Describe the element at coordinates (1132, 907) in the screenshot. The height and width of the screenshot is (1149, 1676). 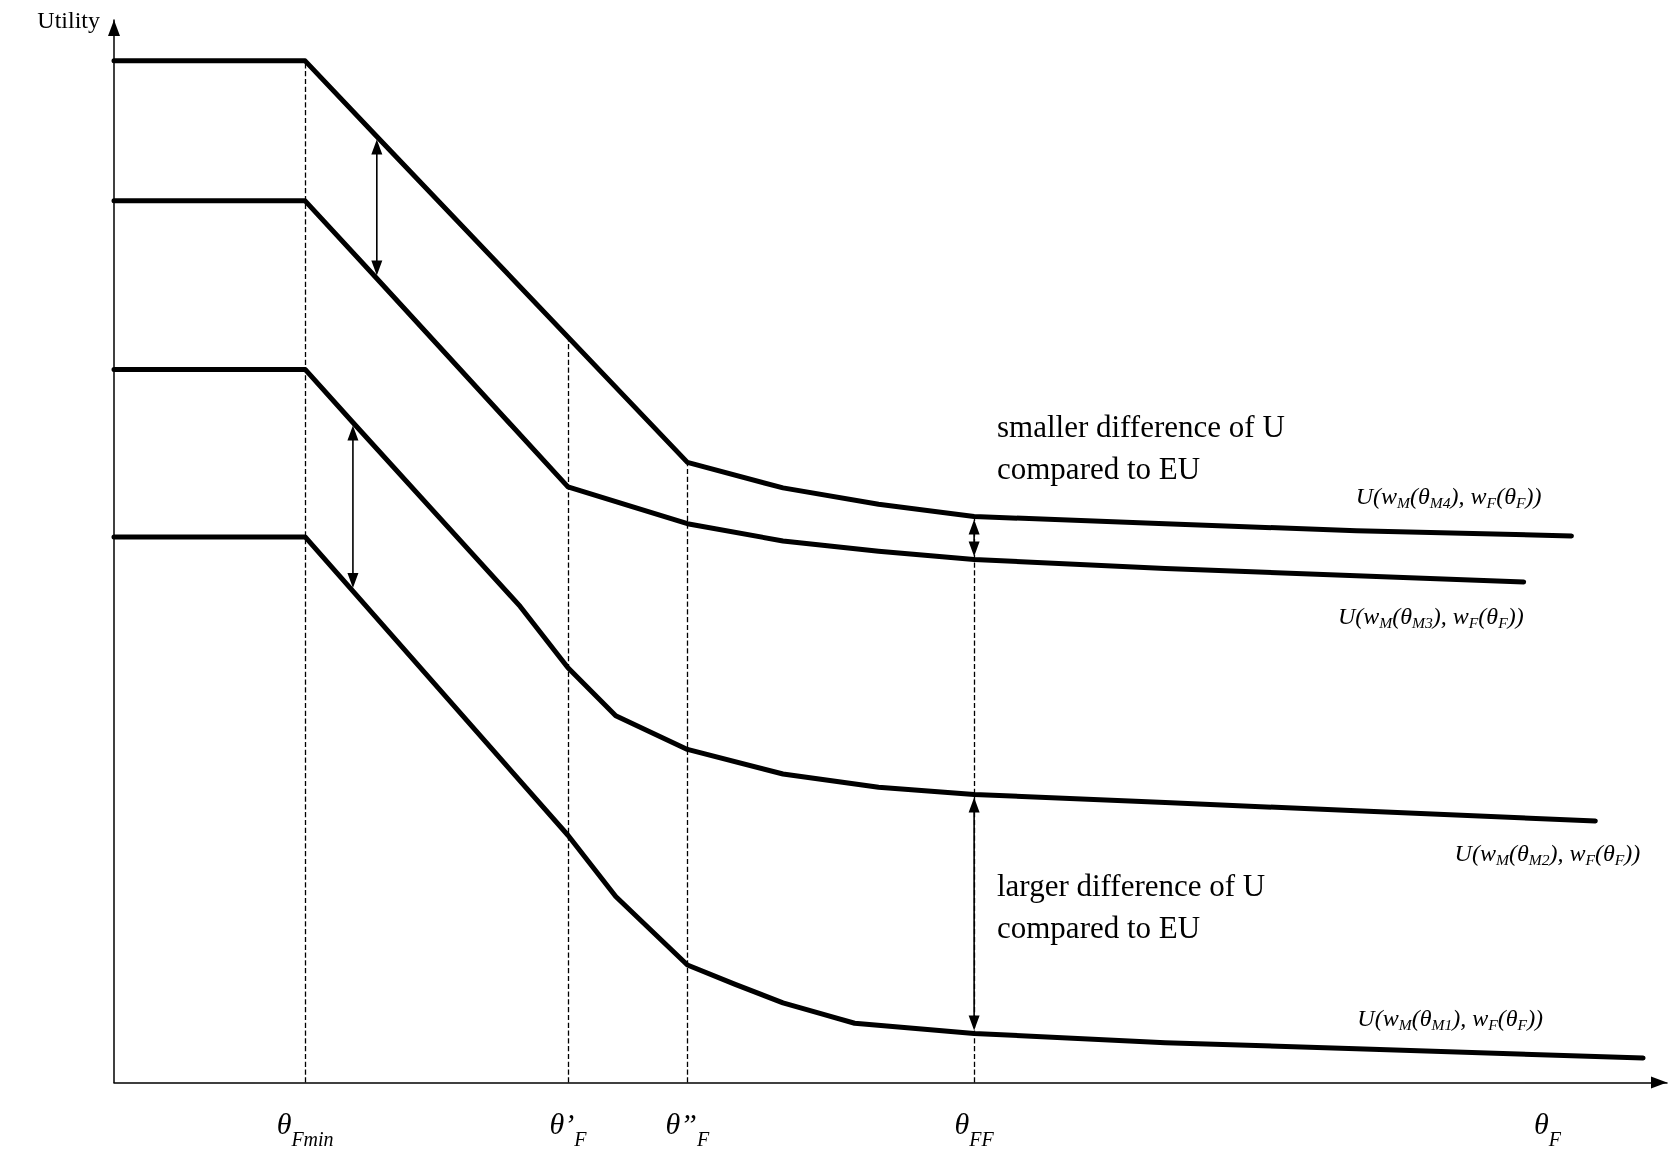
I see `annotation: larger difference of U compared to EU` at that location.